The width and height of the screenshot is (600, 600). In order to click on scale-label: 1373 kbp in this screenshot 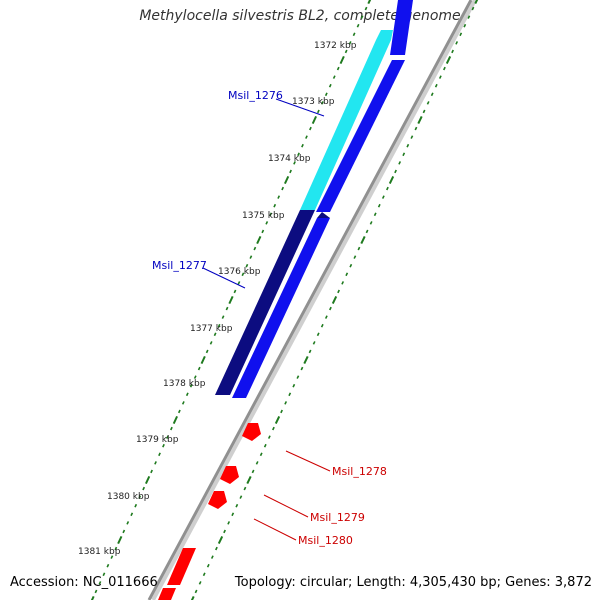, I will do `click(313, 102)`.